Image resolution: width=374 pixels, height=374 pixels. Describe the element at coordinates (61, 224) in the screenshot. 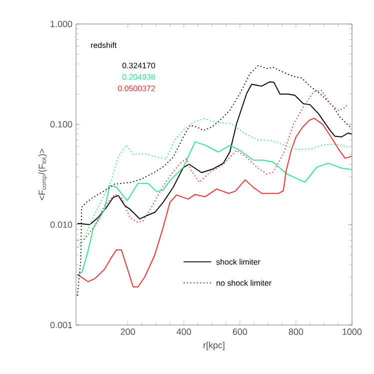

I see `y-tick-label: 0.010` at that location.